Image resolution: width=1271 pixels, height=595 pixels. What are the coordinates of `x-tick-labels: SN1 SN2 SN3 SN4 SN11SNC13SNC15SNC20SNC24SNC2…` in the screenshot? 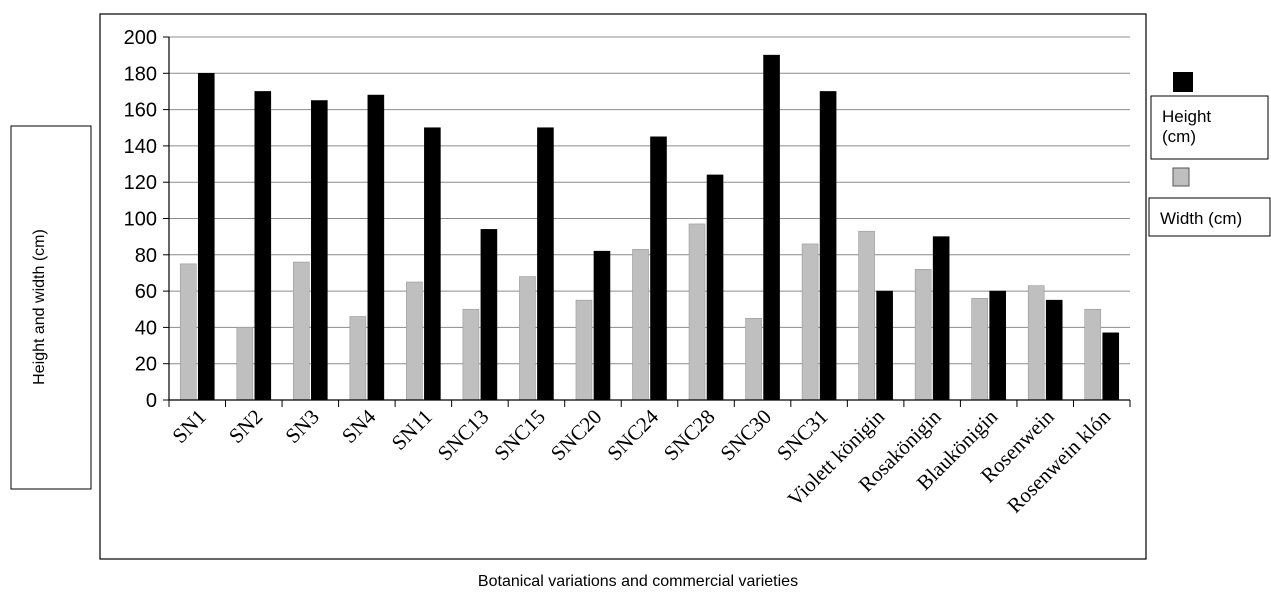 It's located at (641, 460).